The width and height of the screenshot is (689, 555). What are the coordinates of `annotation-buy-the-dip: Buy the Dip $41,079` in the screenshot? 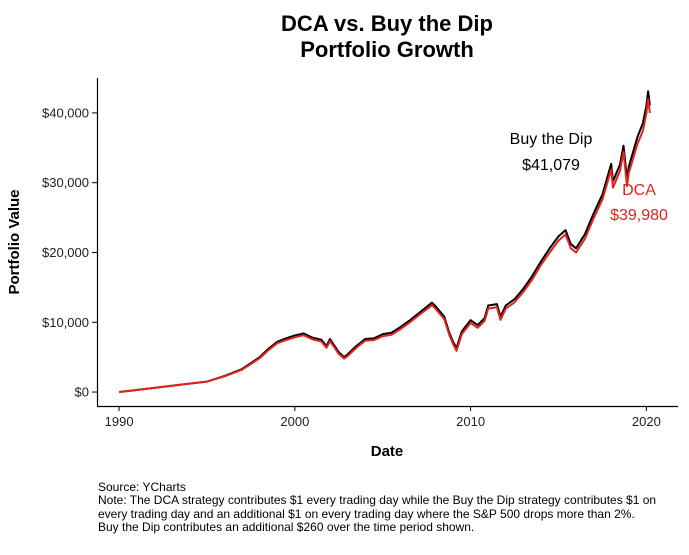 It's located at (551, 152).